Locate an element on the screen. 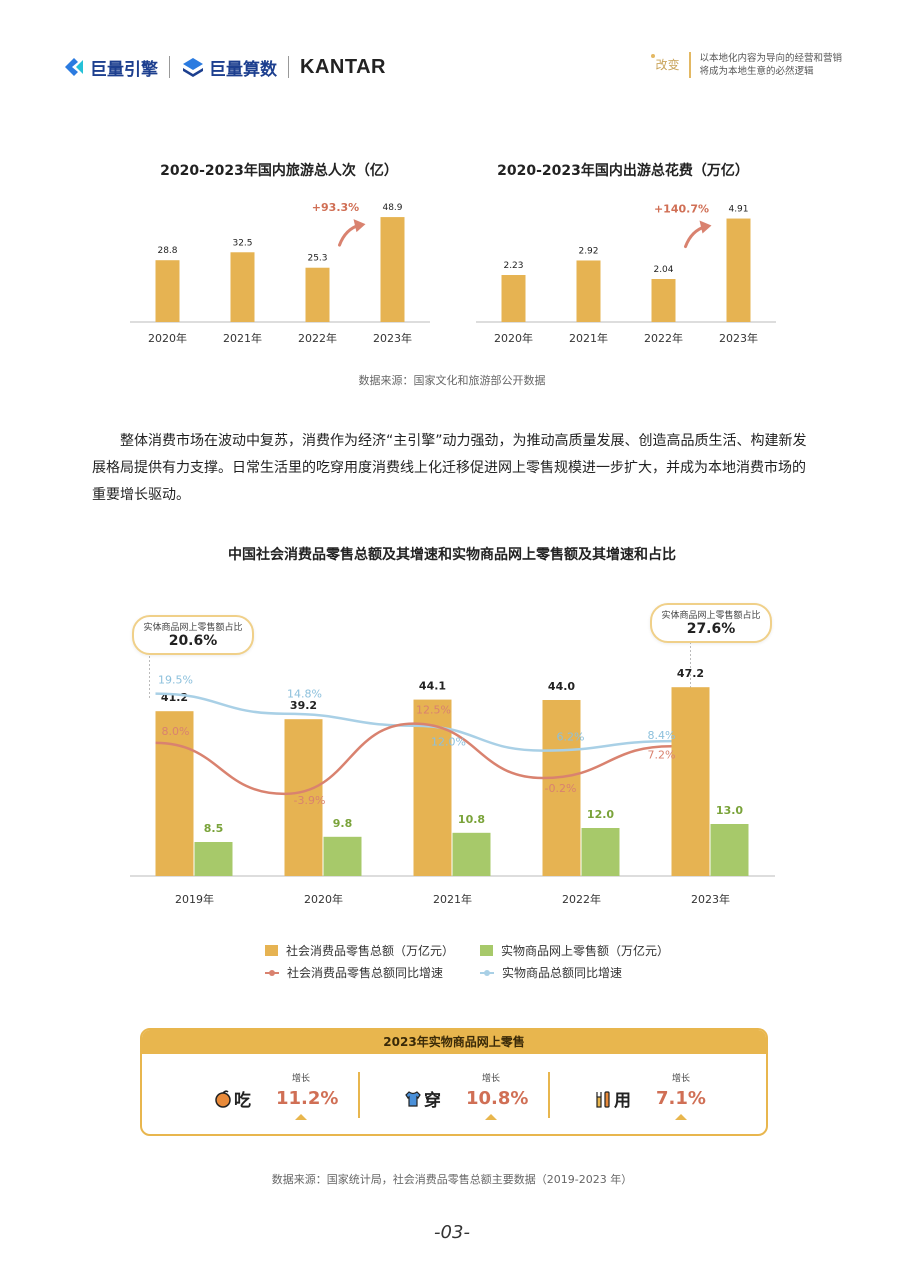 This screenshot has height=1280, width=904. chart1-arrow-head is located at coordinates (359, 226).